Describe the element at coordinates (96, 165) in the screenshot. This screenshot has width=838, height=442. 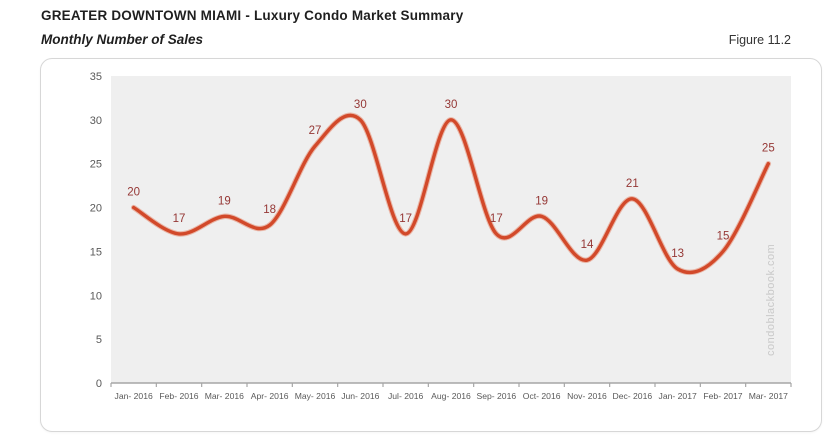
I see `y-tick-label: 25` at that location.